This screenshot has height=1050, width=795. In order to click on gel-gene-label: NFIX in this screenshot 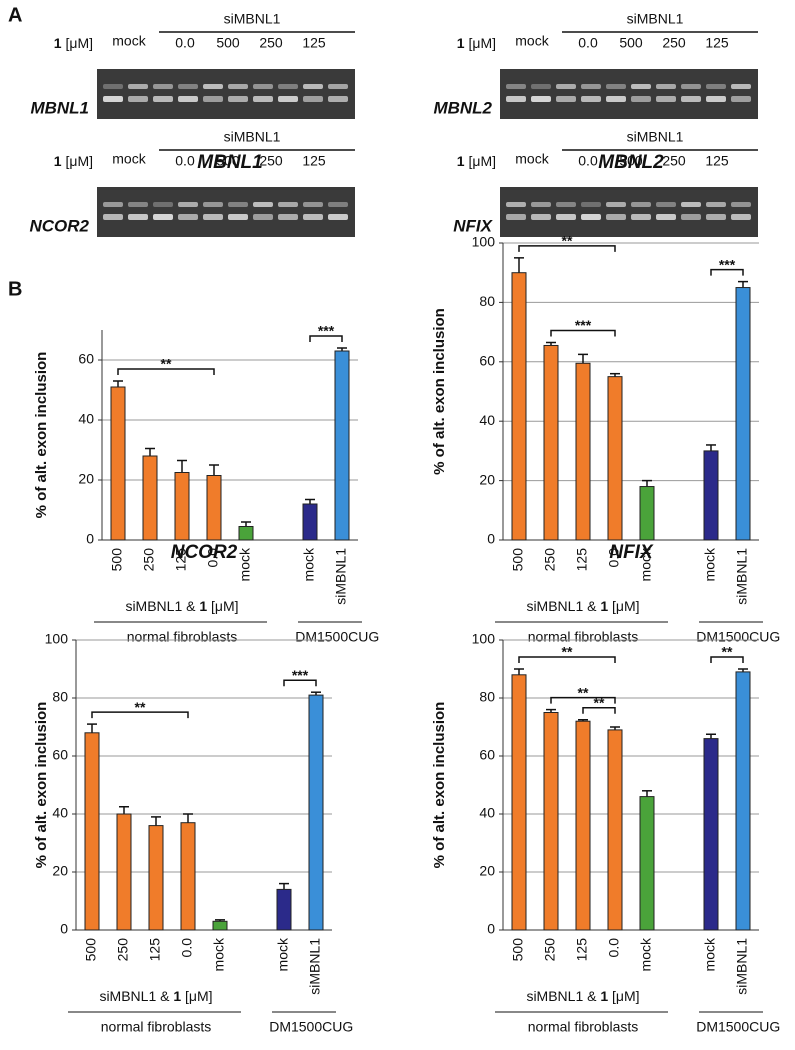, I will do `click(473, 225)`.